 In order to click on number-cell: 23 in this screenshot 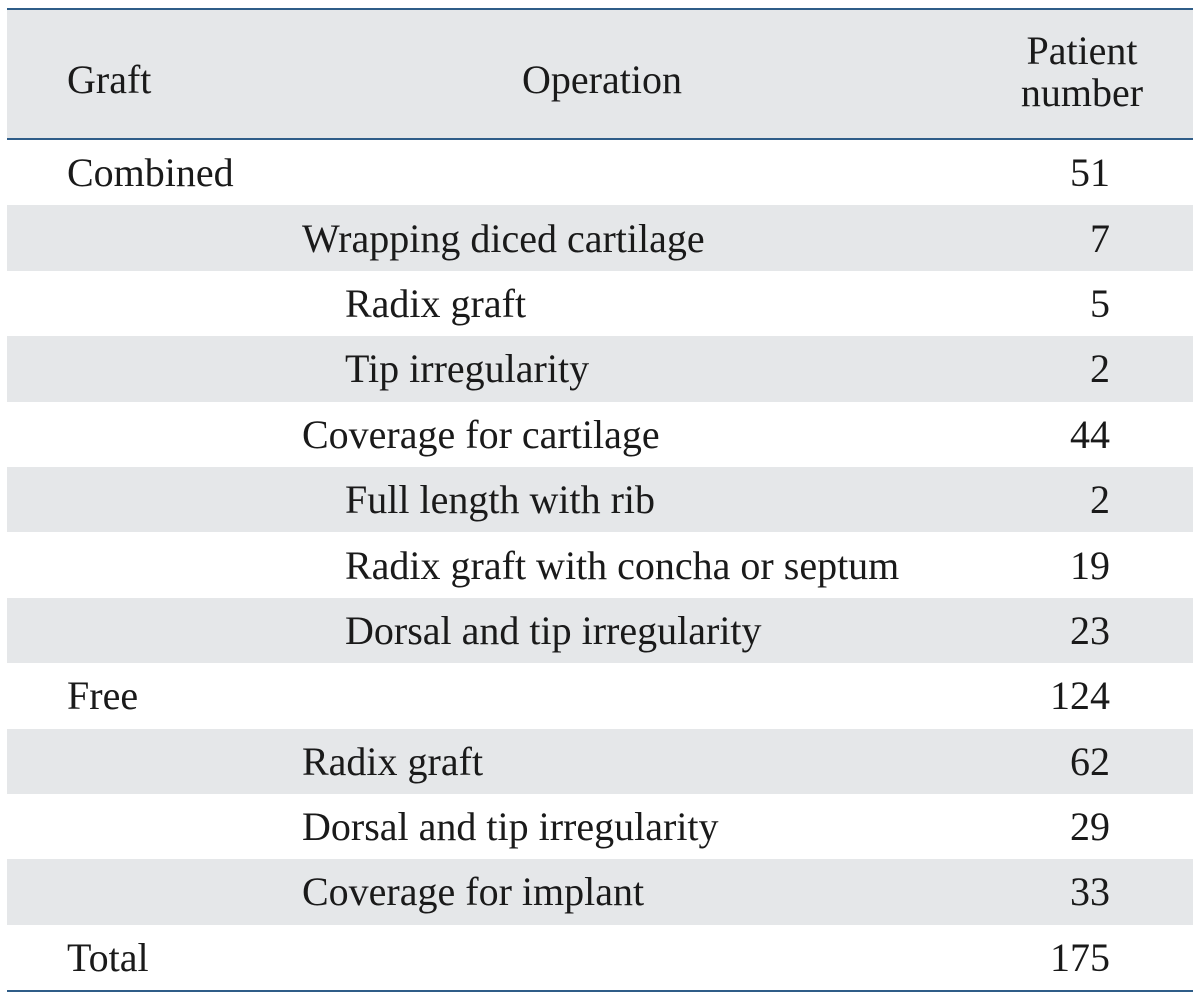, I will do `click(1090, 630)`.